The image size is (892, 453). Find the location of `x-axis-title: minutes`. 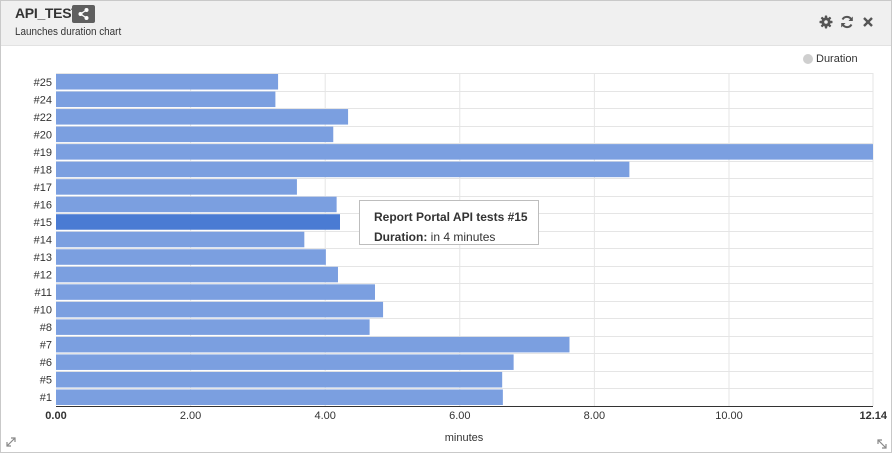

x-axis-title: minutes is located at coordinates (464, 438).